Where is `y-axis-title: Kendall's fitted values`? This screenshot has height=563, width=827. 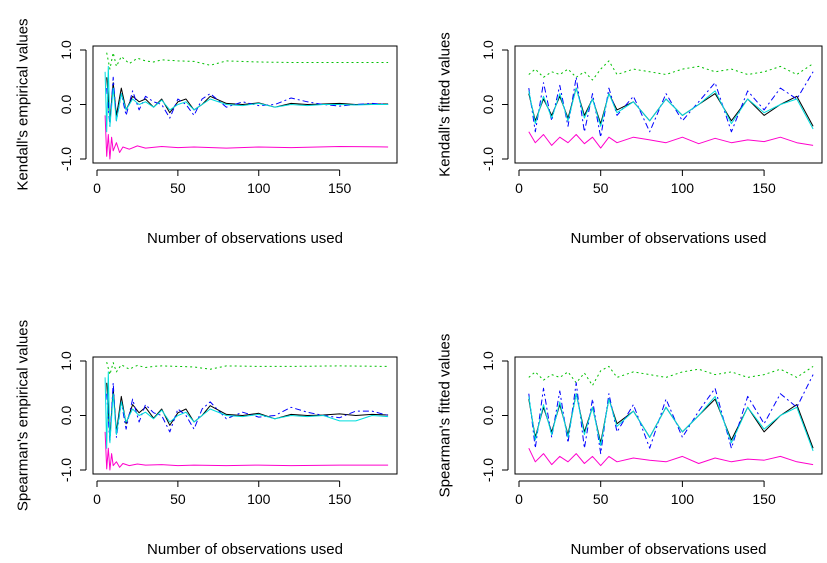
y-axis-title: Kendall's fitted values is located at coordinates (445, 104).